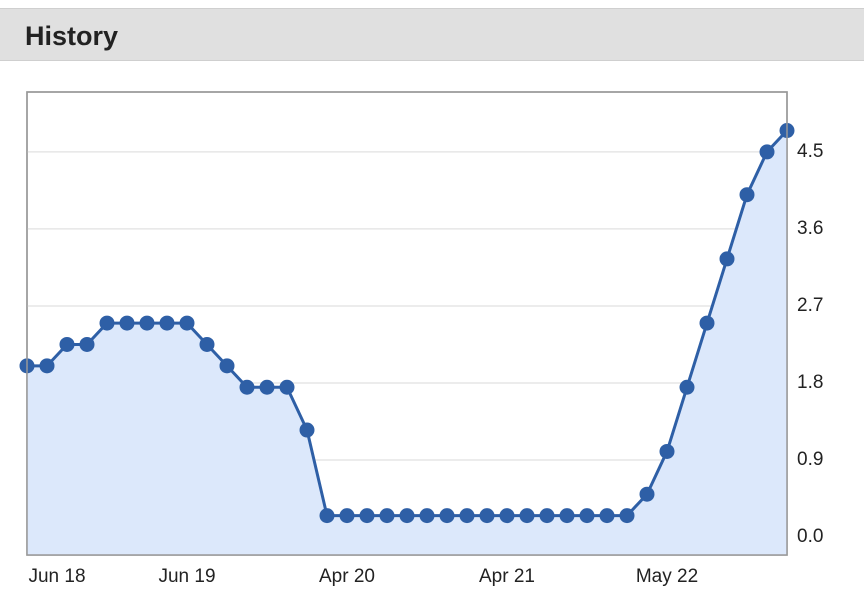  Describe the element at coordinates (347, 576) in the screenshot. I see `x-tick-label: Apr 20` at that location.